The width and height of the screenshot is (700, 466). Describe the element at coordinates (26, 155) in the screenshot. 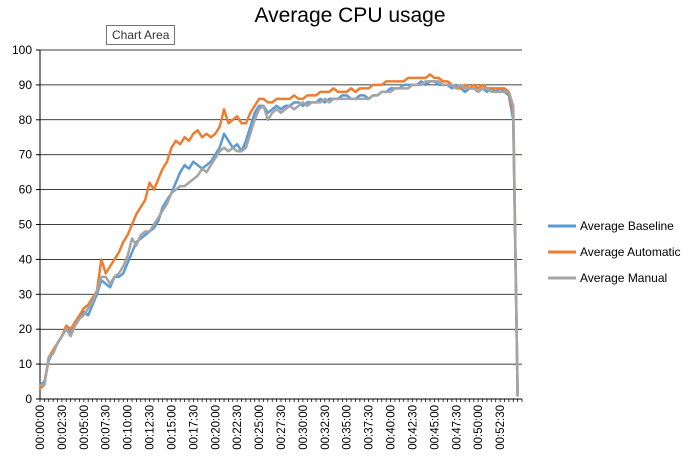

I see `y-tick-label: 70` at that location.